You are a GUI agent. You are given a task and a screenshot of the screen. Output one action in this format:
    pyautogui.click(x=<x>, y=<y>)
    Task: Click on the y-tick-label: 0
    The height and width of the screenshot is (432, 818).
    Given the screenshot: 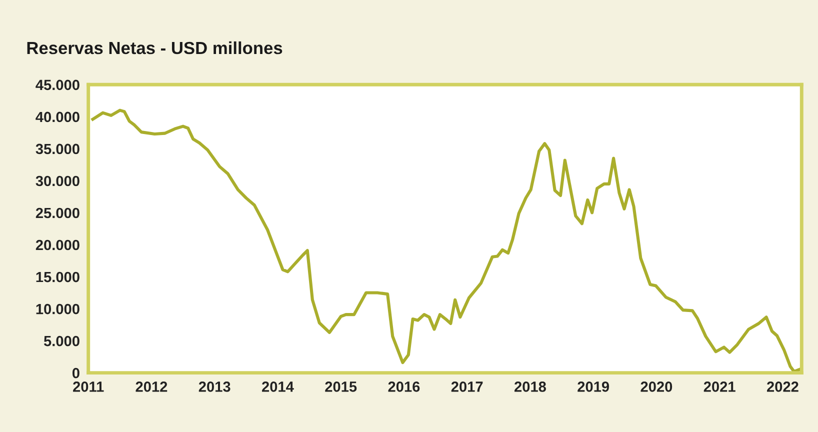 What is the action you would take?
    pyautogui.click(x=76, y=373)
    